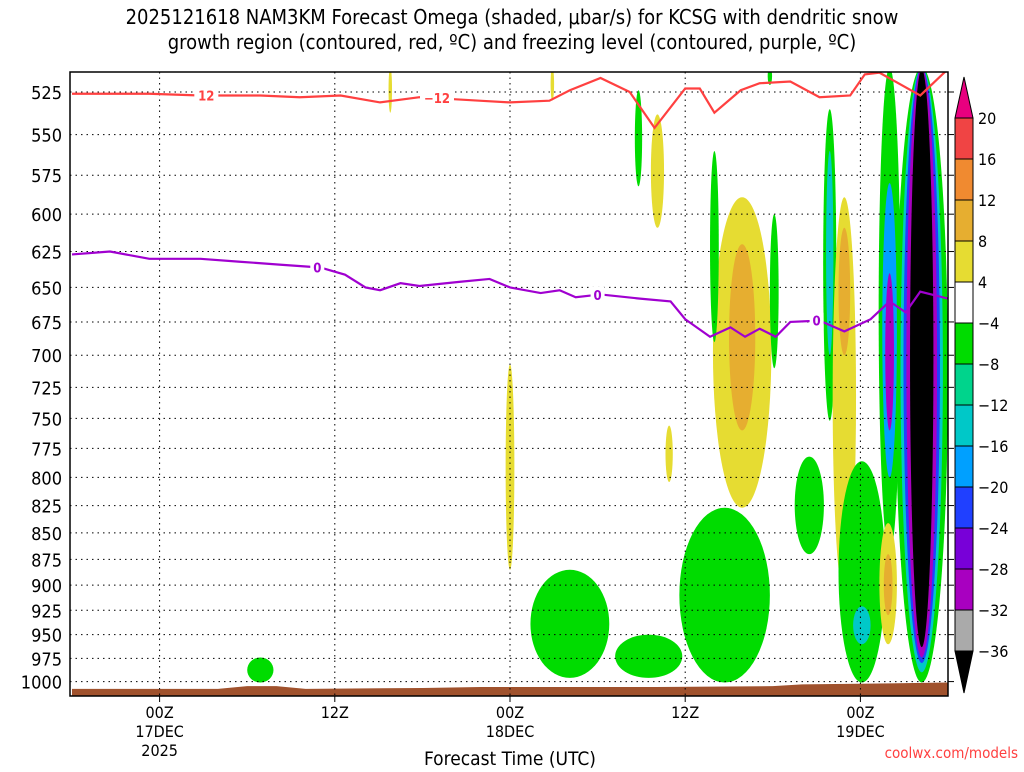 The height and width of the screenshot is (772, 1024). What do you see at coordinates (510, 731) in the screenshot?
I see `x-tick-label: 18DEC` at bounding box center [510, 731].